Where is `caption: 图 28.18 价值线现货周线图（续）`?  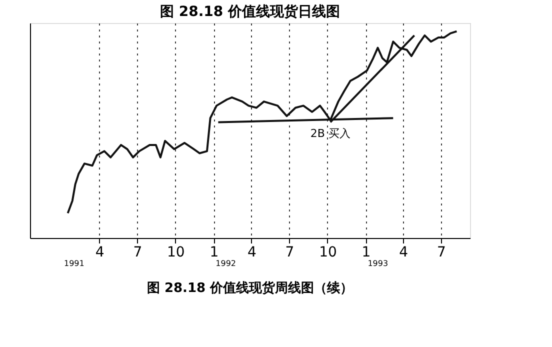 caption: 图 28.18 价值线现货周线图（续） is located at coordinates (250, 288).